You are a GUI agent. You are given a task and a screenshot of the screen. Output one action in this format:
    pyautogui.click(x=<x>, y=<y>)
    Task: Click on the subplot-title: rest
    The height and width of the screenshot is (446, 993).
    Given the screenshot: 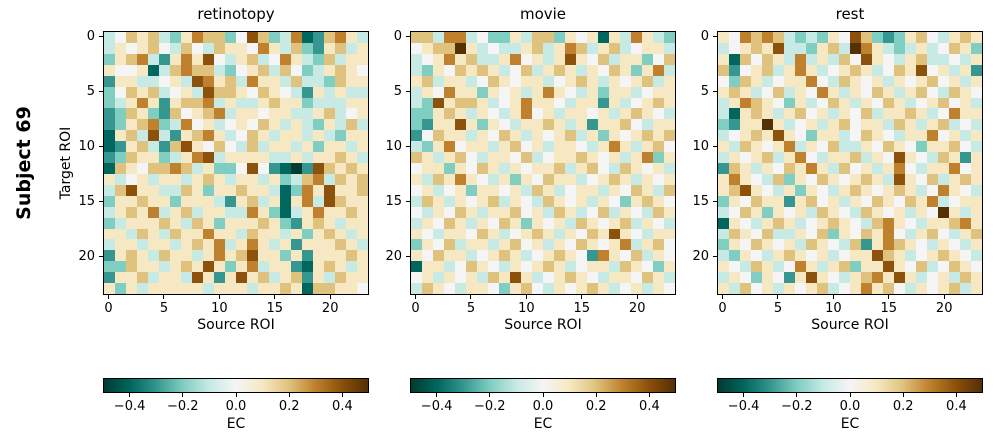 What is the action you would take?
    pyautogui.click(x=850, y=14)
    